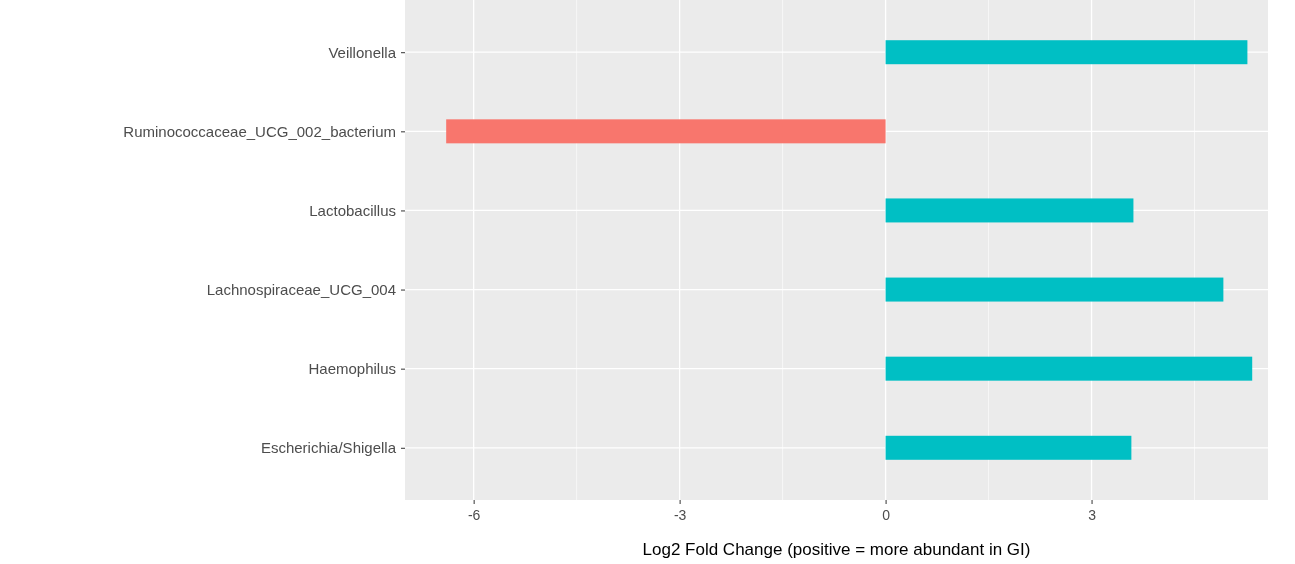 The image size is (1295, 564). I want to click on y-tick-label: Lachnospiraceae_UCG_004, so click(301, 289).